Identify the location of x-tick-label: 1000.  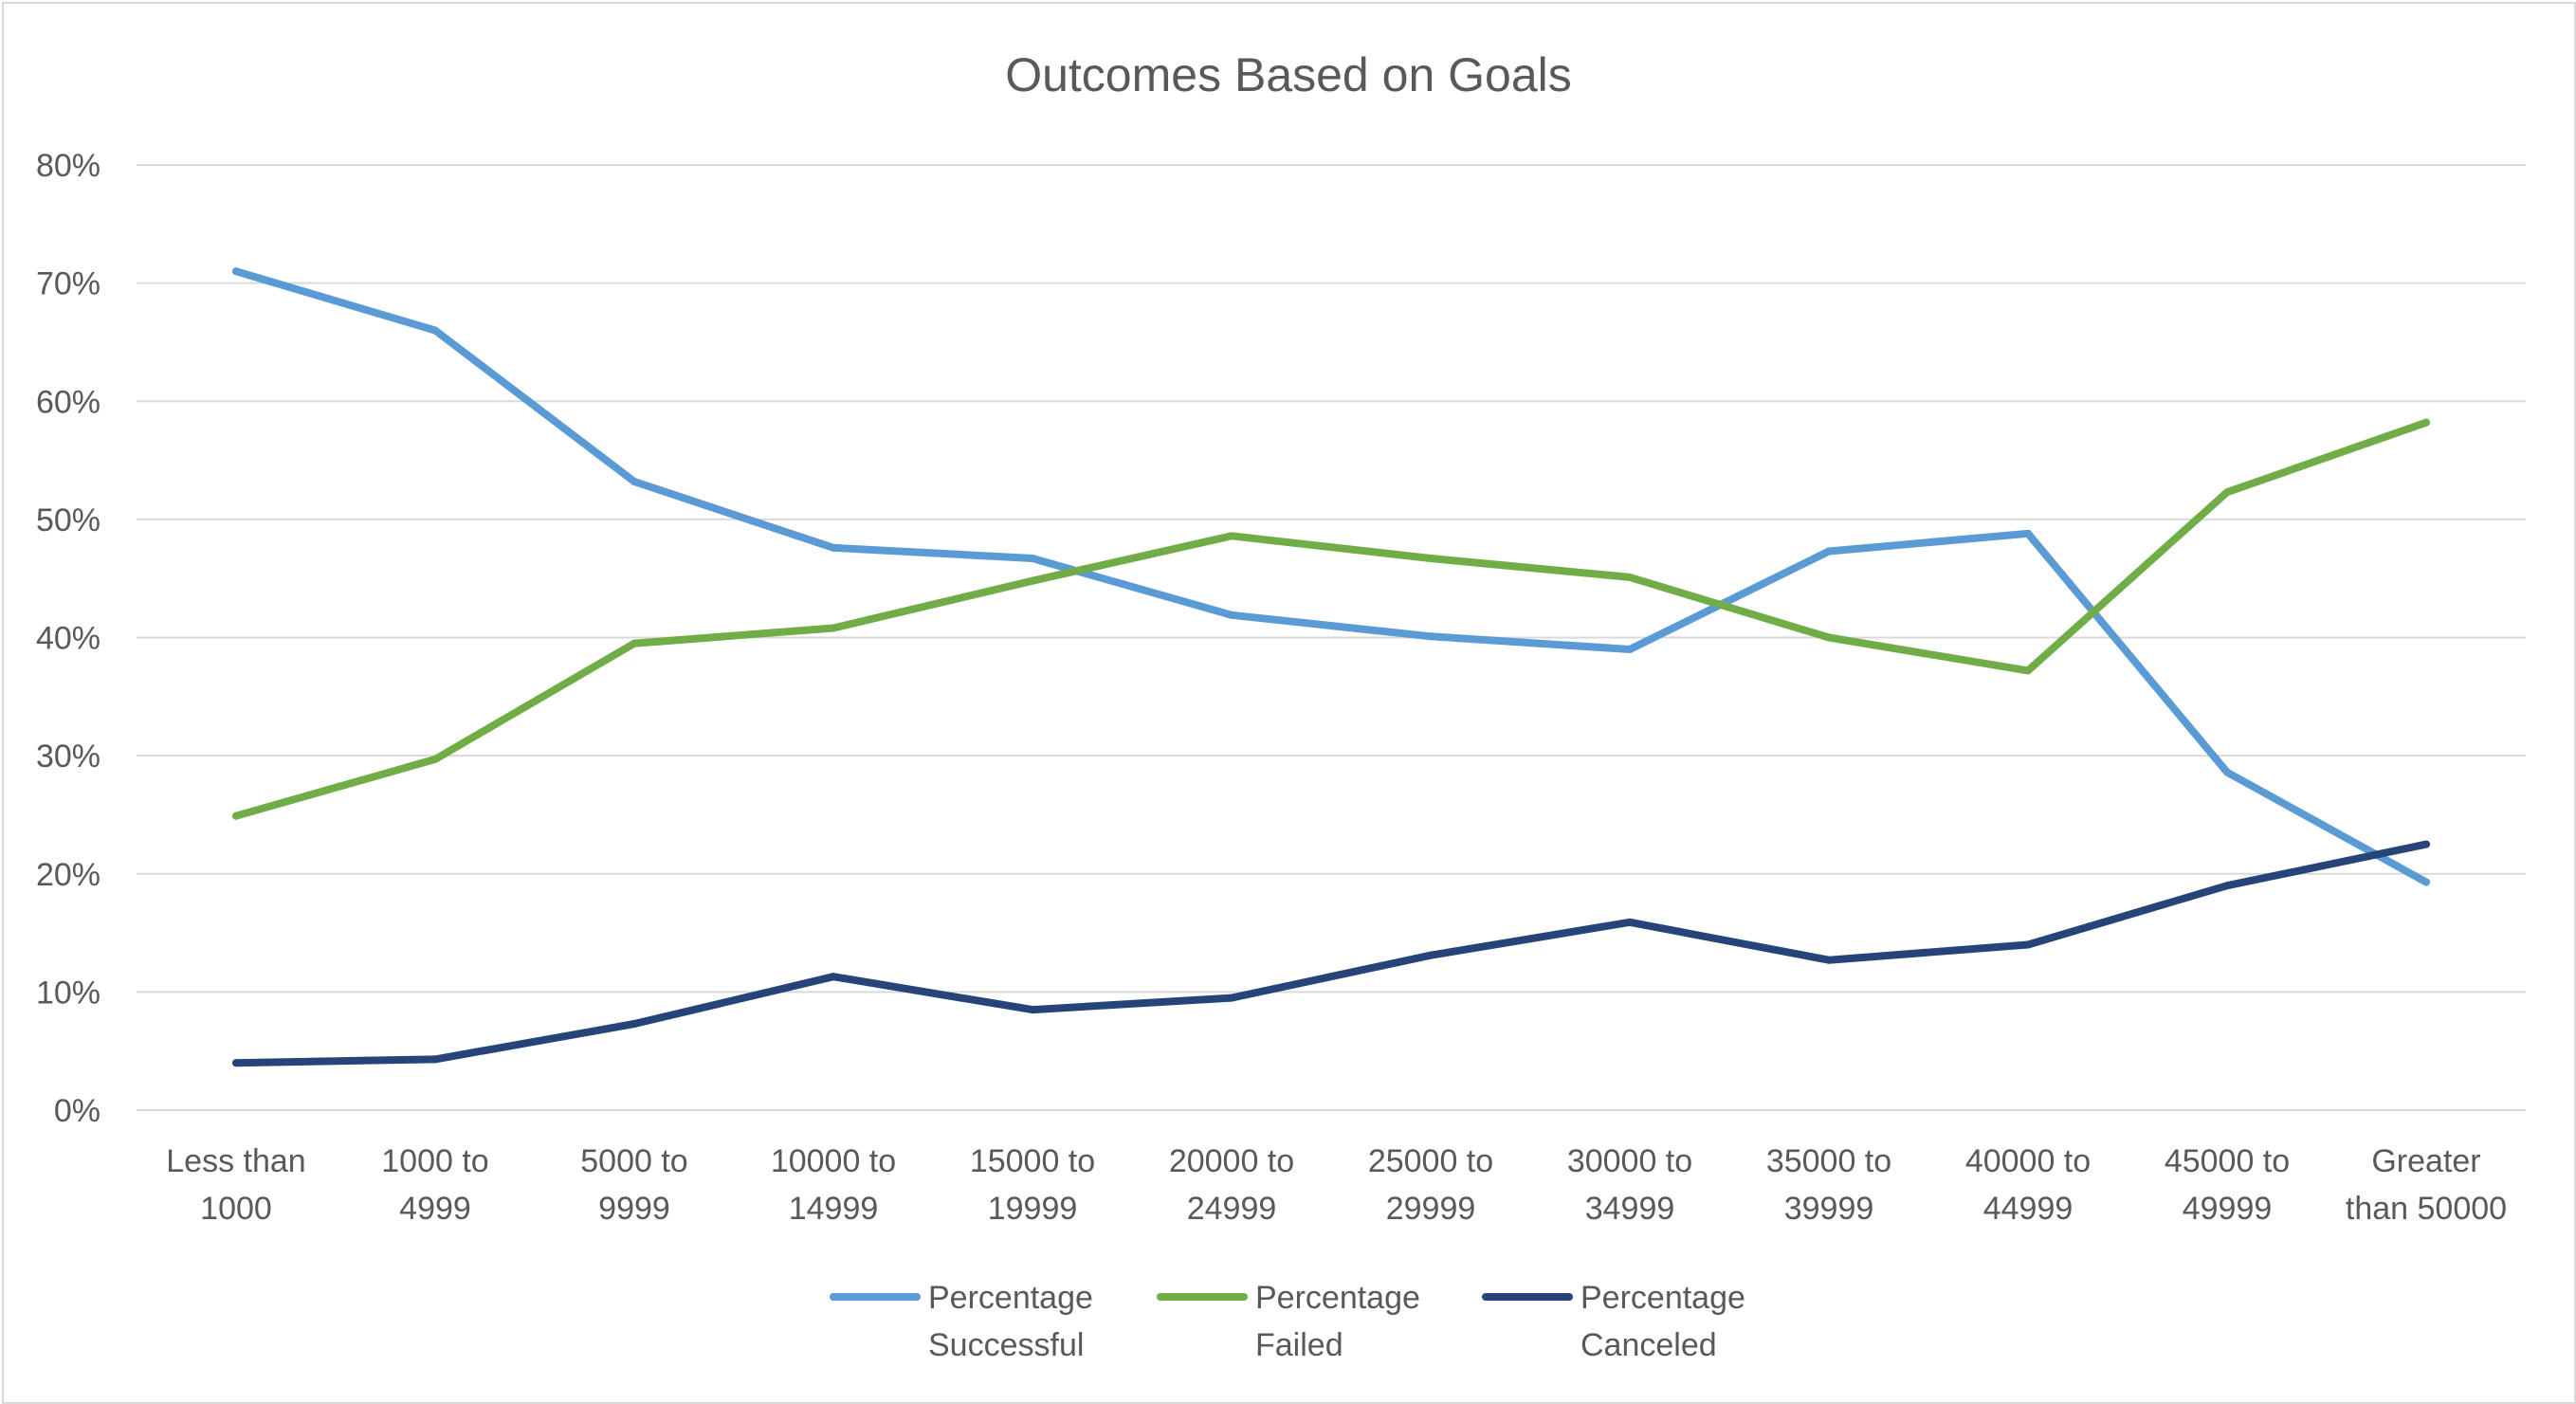
(236, 1209).